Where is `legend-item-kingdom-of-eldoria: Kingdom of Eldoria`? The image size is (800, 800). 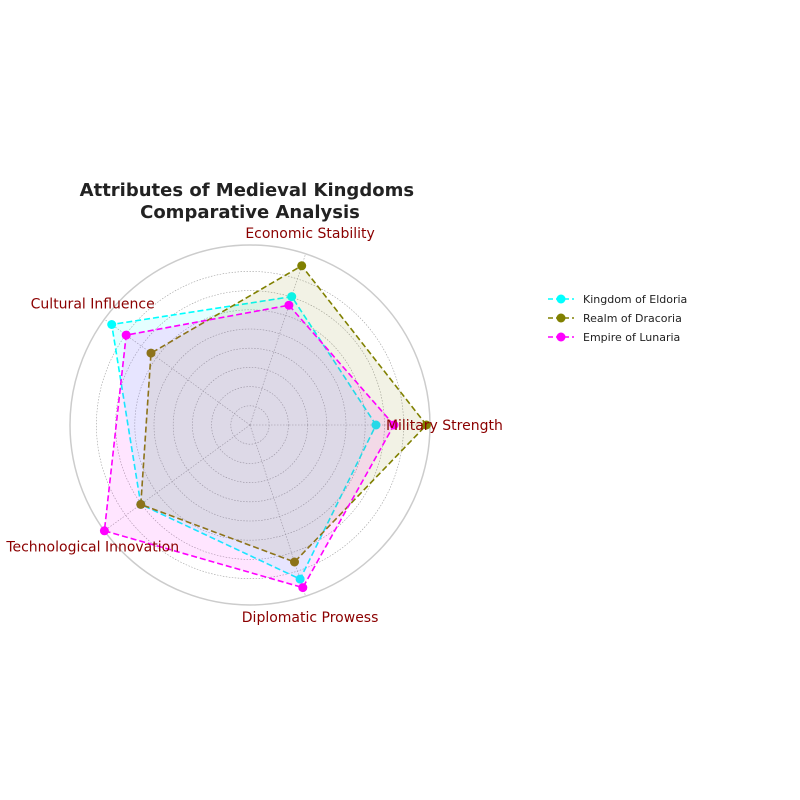
legend-item-kingdom-of-eldoria: Kingdom of Eldoria is located at coordinates (617, 299).